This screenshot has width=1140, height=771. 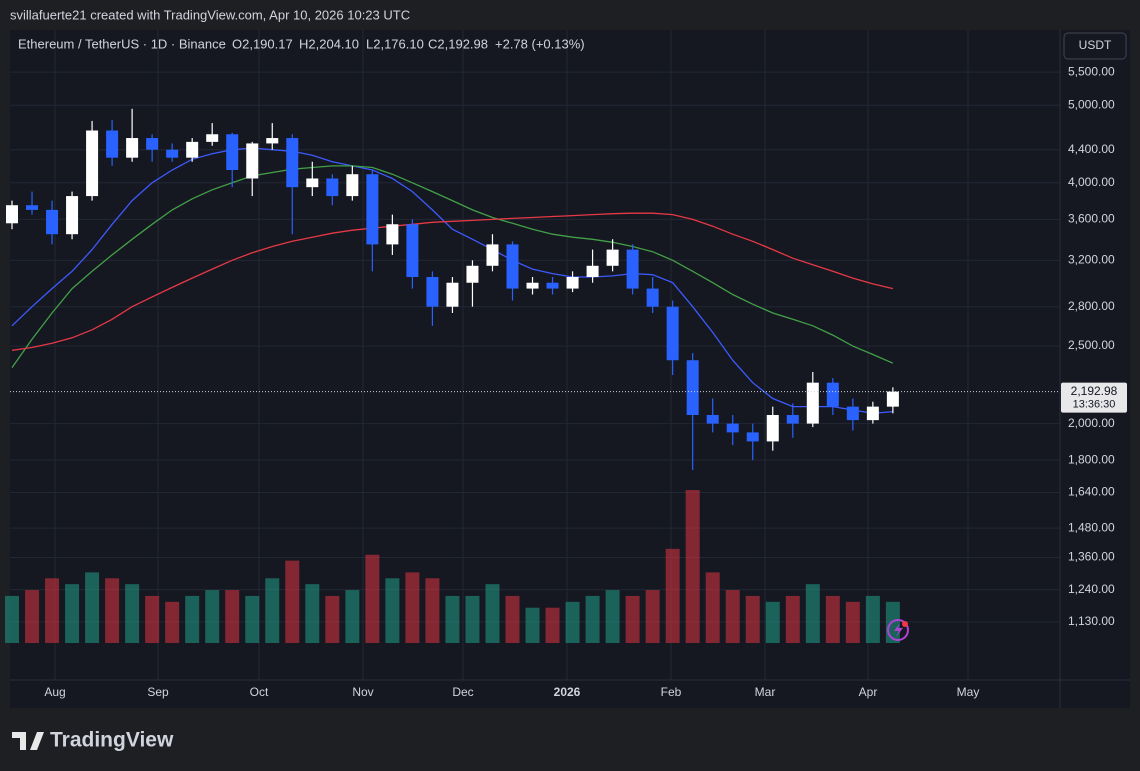 What do you see at coordinates (54, 692) in the screenshot?
I see `x-tick-label: Aug` at bounding box center [54, 692].